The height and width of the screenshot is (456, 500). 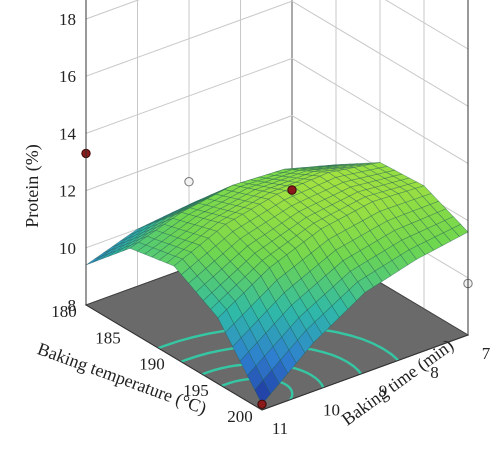 I want to click on x-tick-label: 200, so click(x=240, y=416).